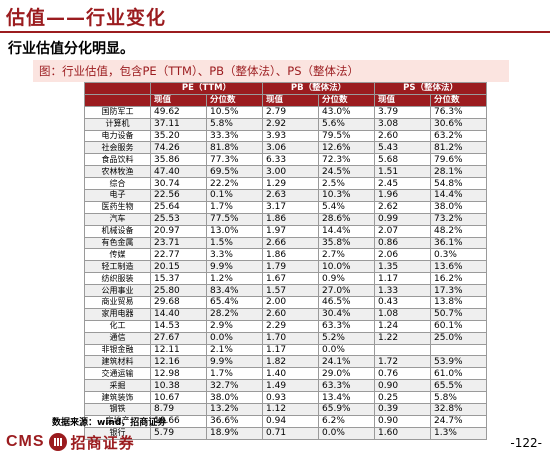 This screenshot has width=550, height=455. Describe the element at coordinates (403, 112) in the screenshot. I see `value-cell: 3.79` at that location.